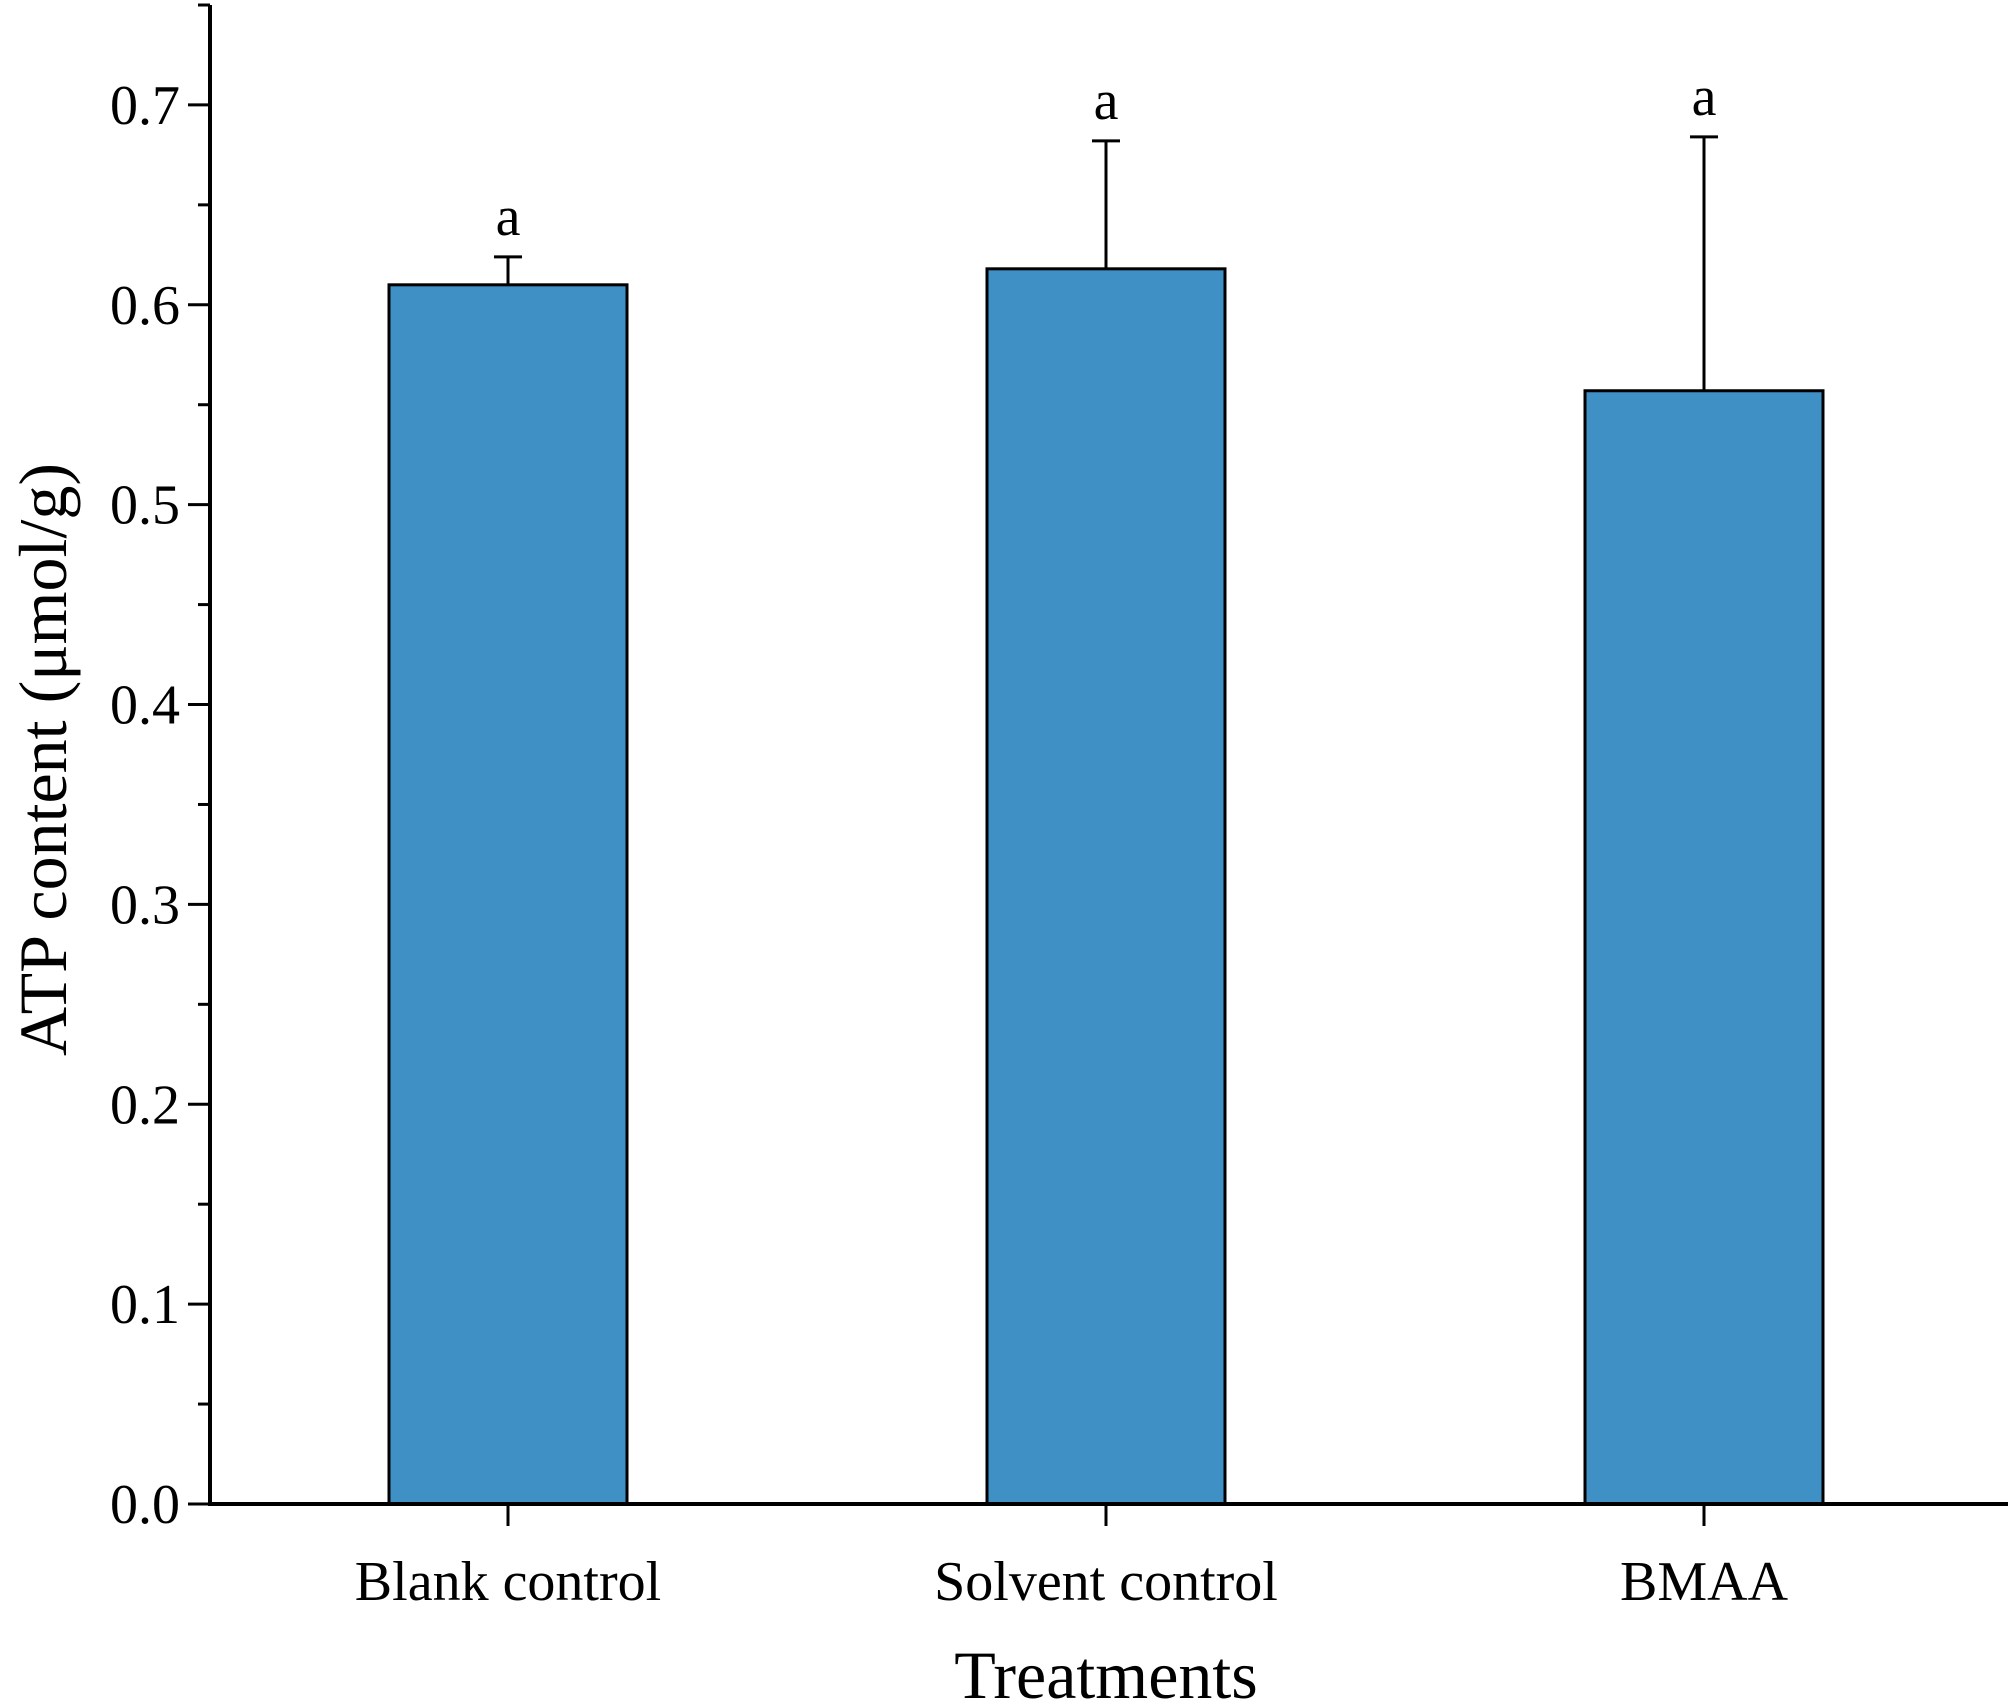 This screenshot has height=1706, width=2008. Describe the element at coordinates (145, 306) in the screenshot. I see `y-tick-label: 0.6` at that location.